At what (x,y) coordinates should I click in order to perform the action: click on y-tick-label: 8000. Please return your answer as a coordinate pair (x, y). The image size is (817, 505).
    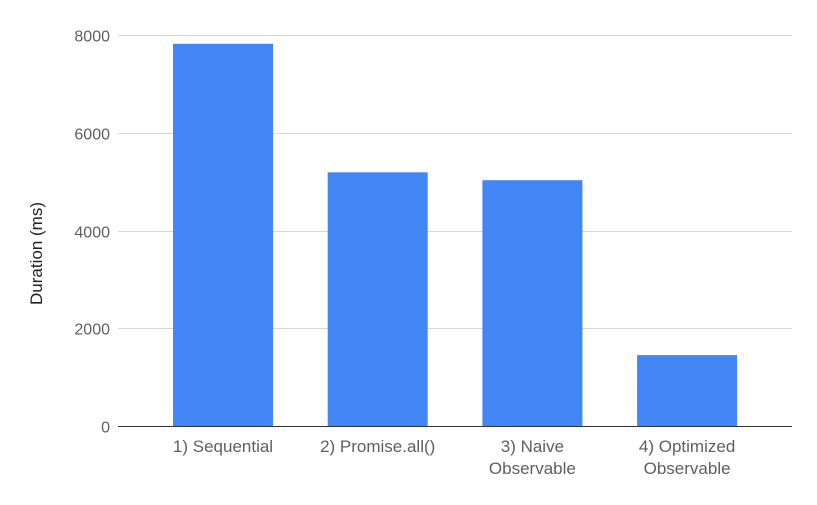
    Looking at the image, I should click on (92, 37).